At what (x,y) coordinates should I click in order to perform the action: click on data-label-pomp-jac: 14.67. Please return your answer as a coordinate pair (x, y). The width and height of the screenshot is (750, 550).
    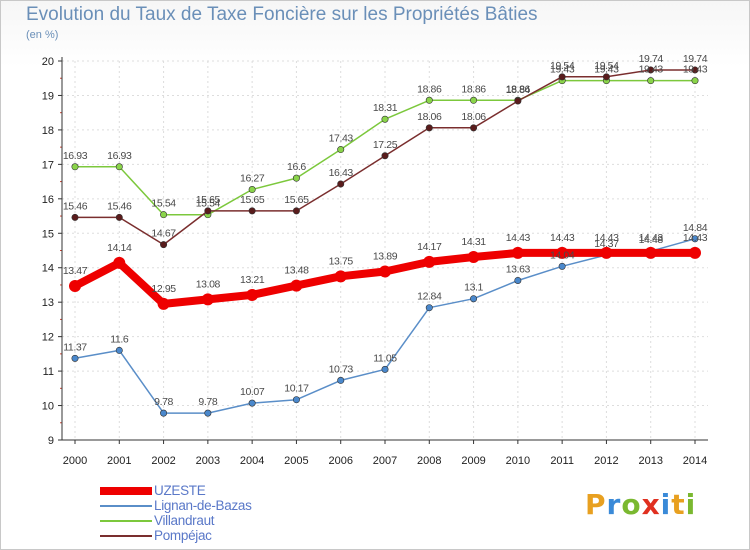
    Looking at the image, I should click on (163, 234).